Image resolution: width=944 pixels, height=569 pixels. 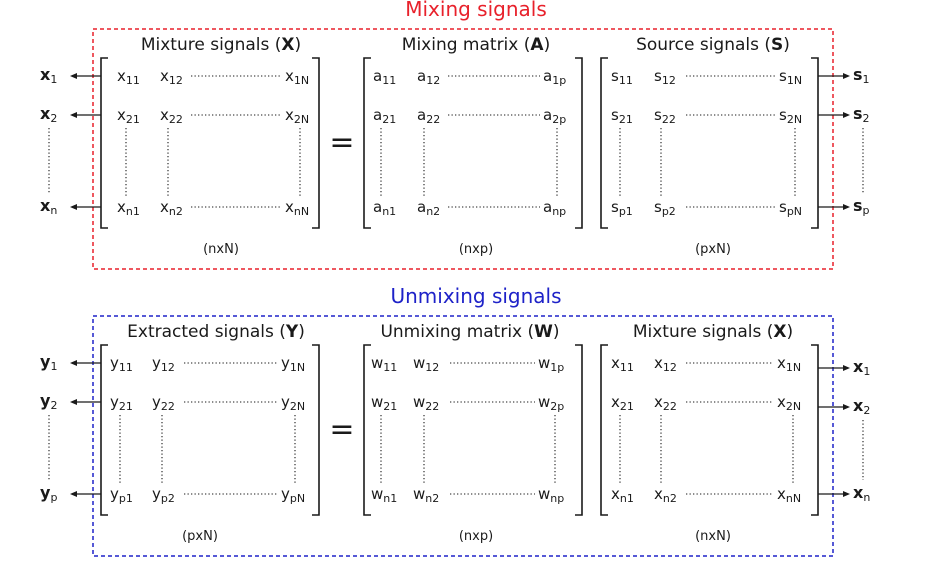 What do you see at coordinates (48, 75) in the screenshot?
I see `left-signal-label: x1` at bounding box center [48, 75].